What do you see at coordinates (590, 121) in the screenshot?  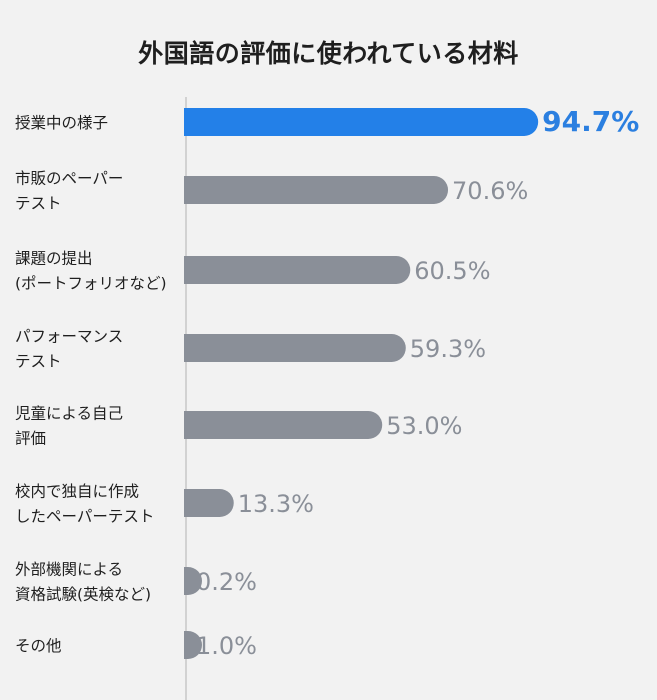 I see `value-label-0: 94.7%` at bounding box center [590, 121].